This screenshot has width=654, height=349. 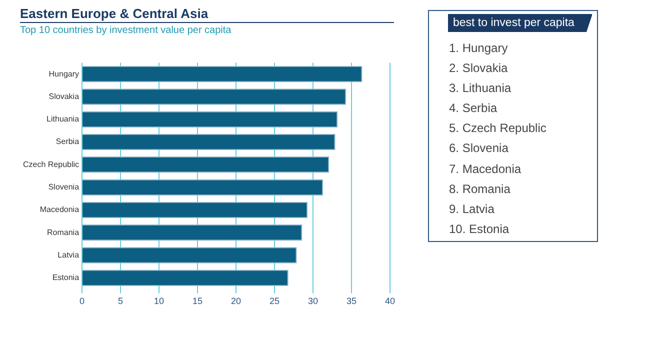 I want to click on x-tick-label: 0, so click(x=82, y=301).